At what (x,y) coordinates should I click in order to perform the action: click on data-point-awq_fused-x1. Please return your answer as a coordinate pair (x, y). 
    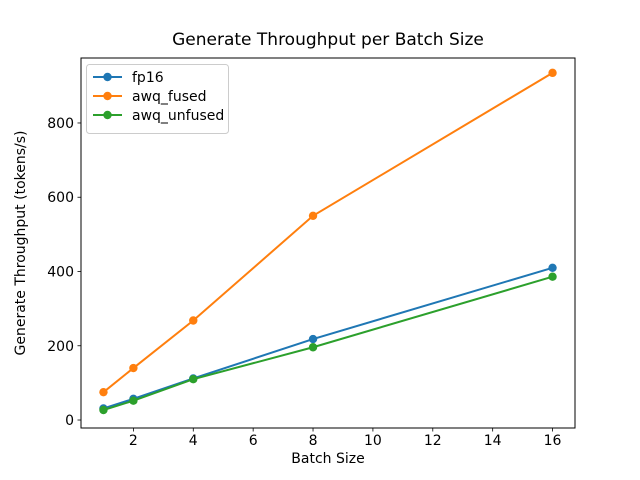
    Looking at the image, I should click on (103, 392).